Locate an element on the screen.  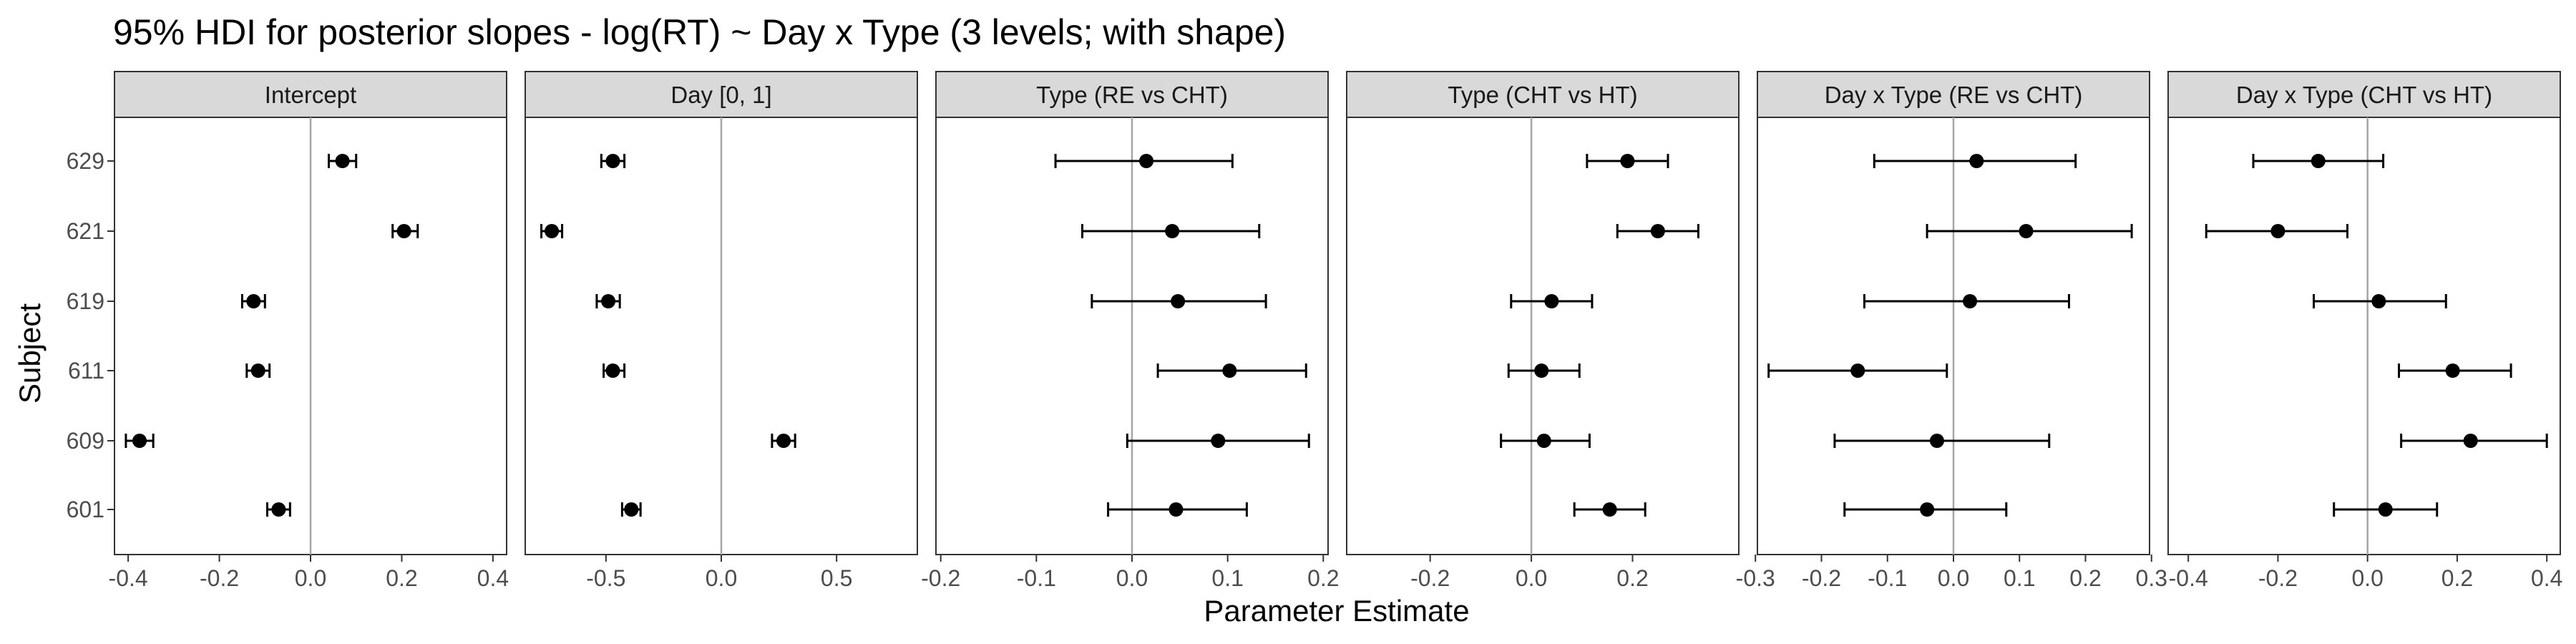
facet-panel: Type (CHT vs HT) -0.2 0.0 0.2 is located at coordinates (1543, 331).